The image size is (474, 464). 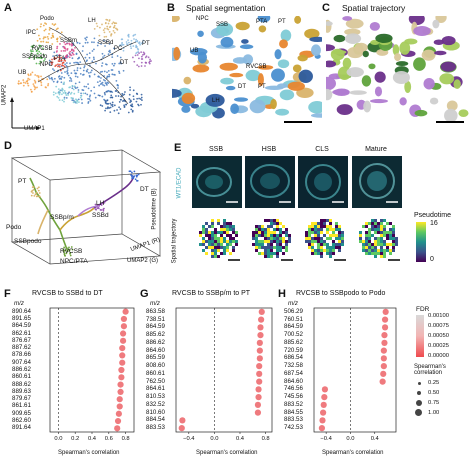 What do you see at coordinates (379, 240) in the screenshot?
I see `trajectory-map-mature` at bounding box center [379, 240].